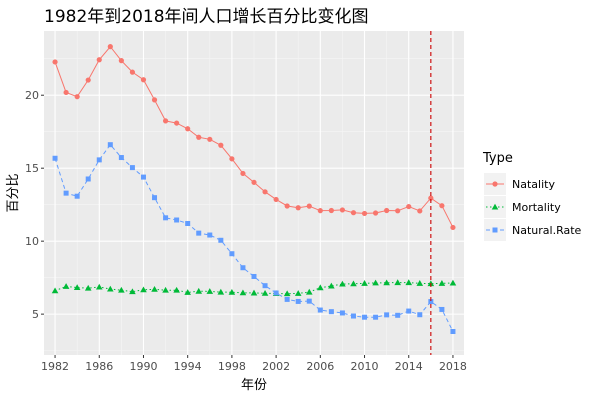  What do you see at coordinates (495, 184) in the screenshot?
I see `legend-key-marker-natality` at bounding box center [495, 184].